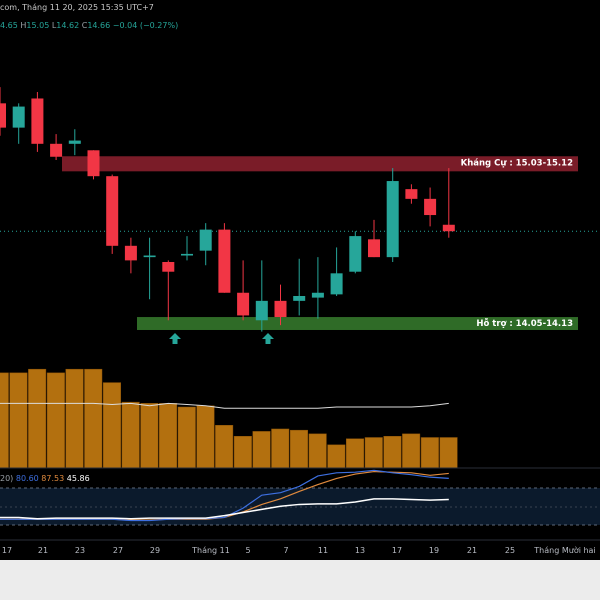 The width and height of the screenshot is (600, 600). What do you see at coordinates (118, 550) in the screenshot?
I see `x-axis-tick-label: 27` at bounding box center [118, 550].